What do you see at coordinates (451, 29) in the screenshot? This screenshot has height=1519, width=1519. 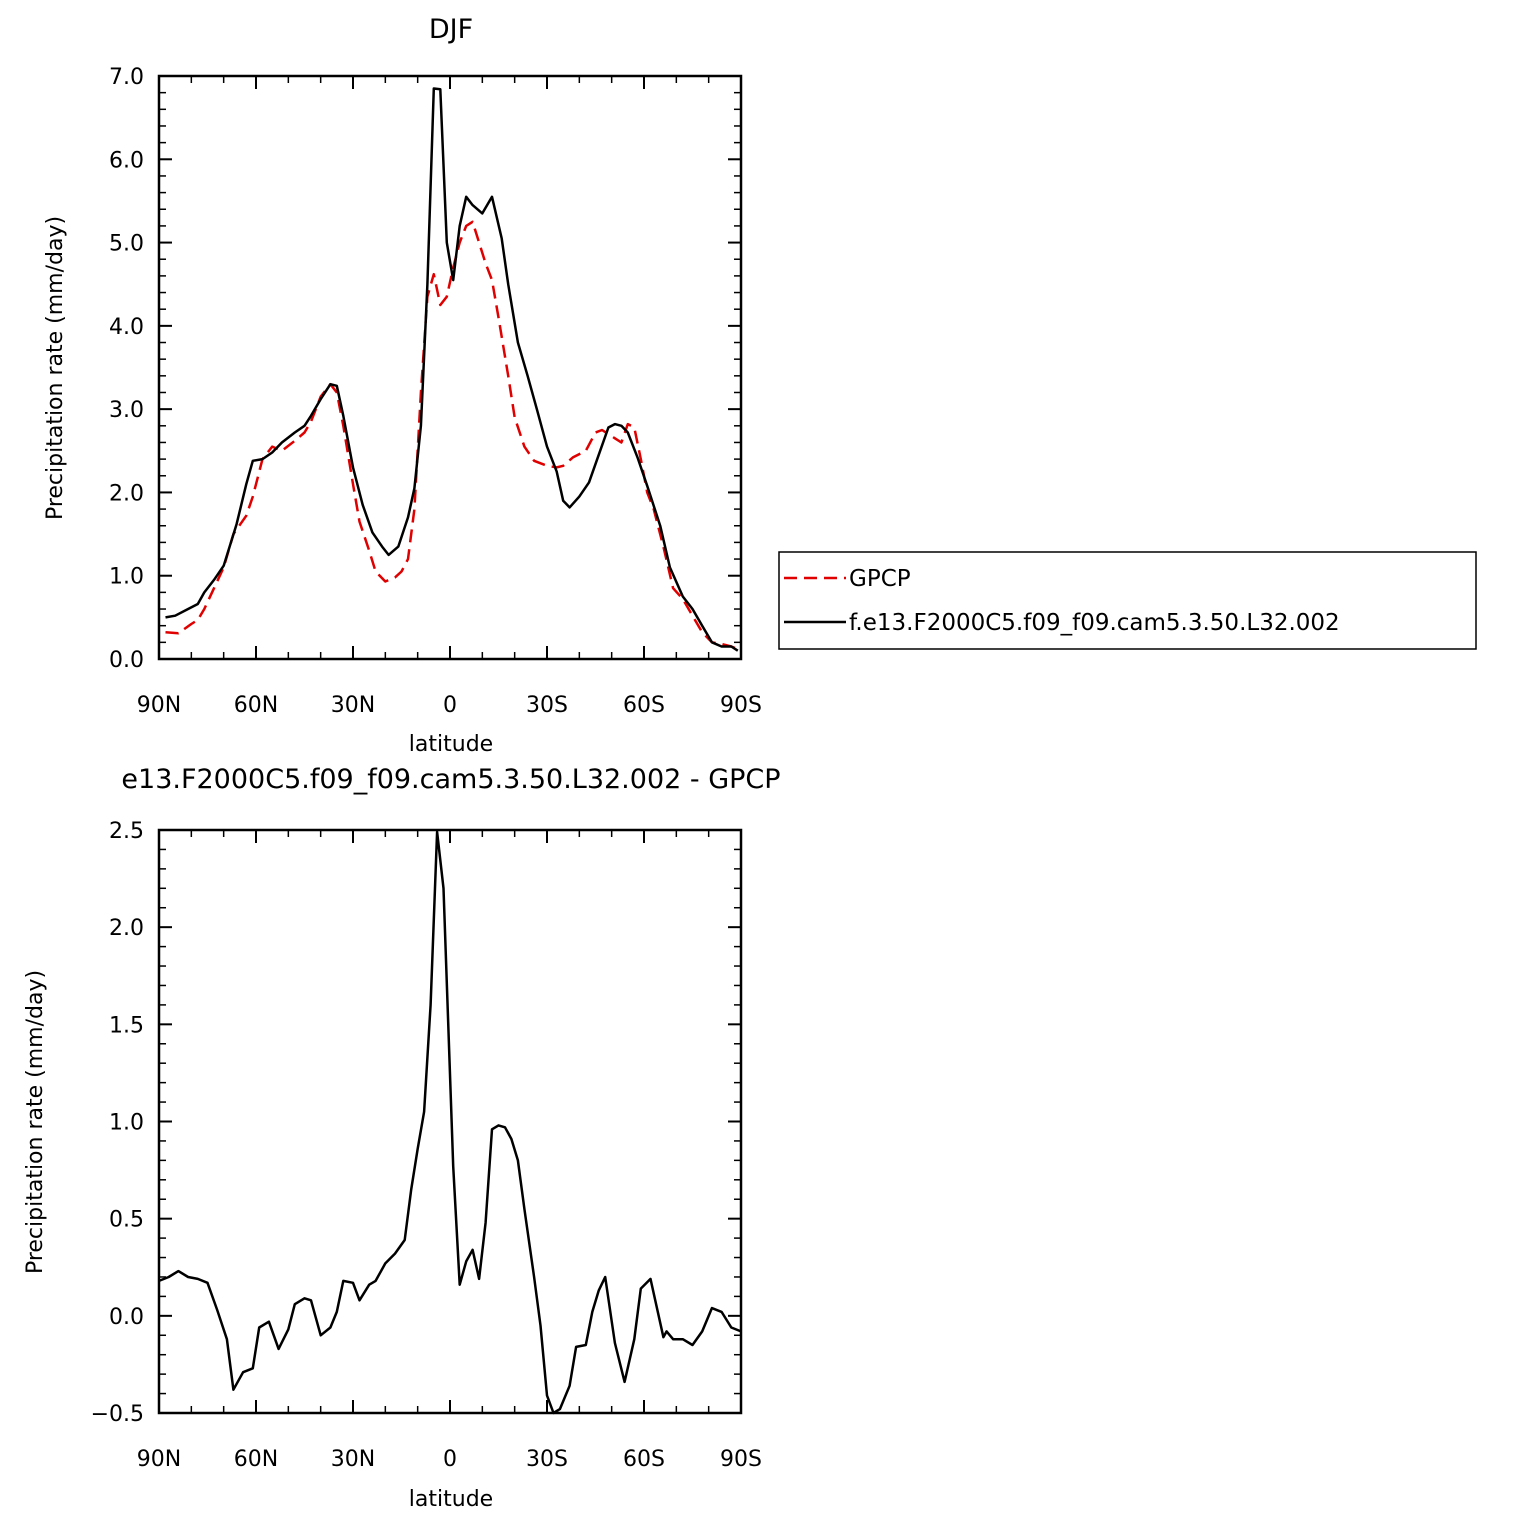 I see `top-panel-title: DJF` at bounding box center [451, 29].